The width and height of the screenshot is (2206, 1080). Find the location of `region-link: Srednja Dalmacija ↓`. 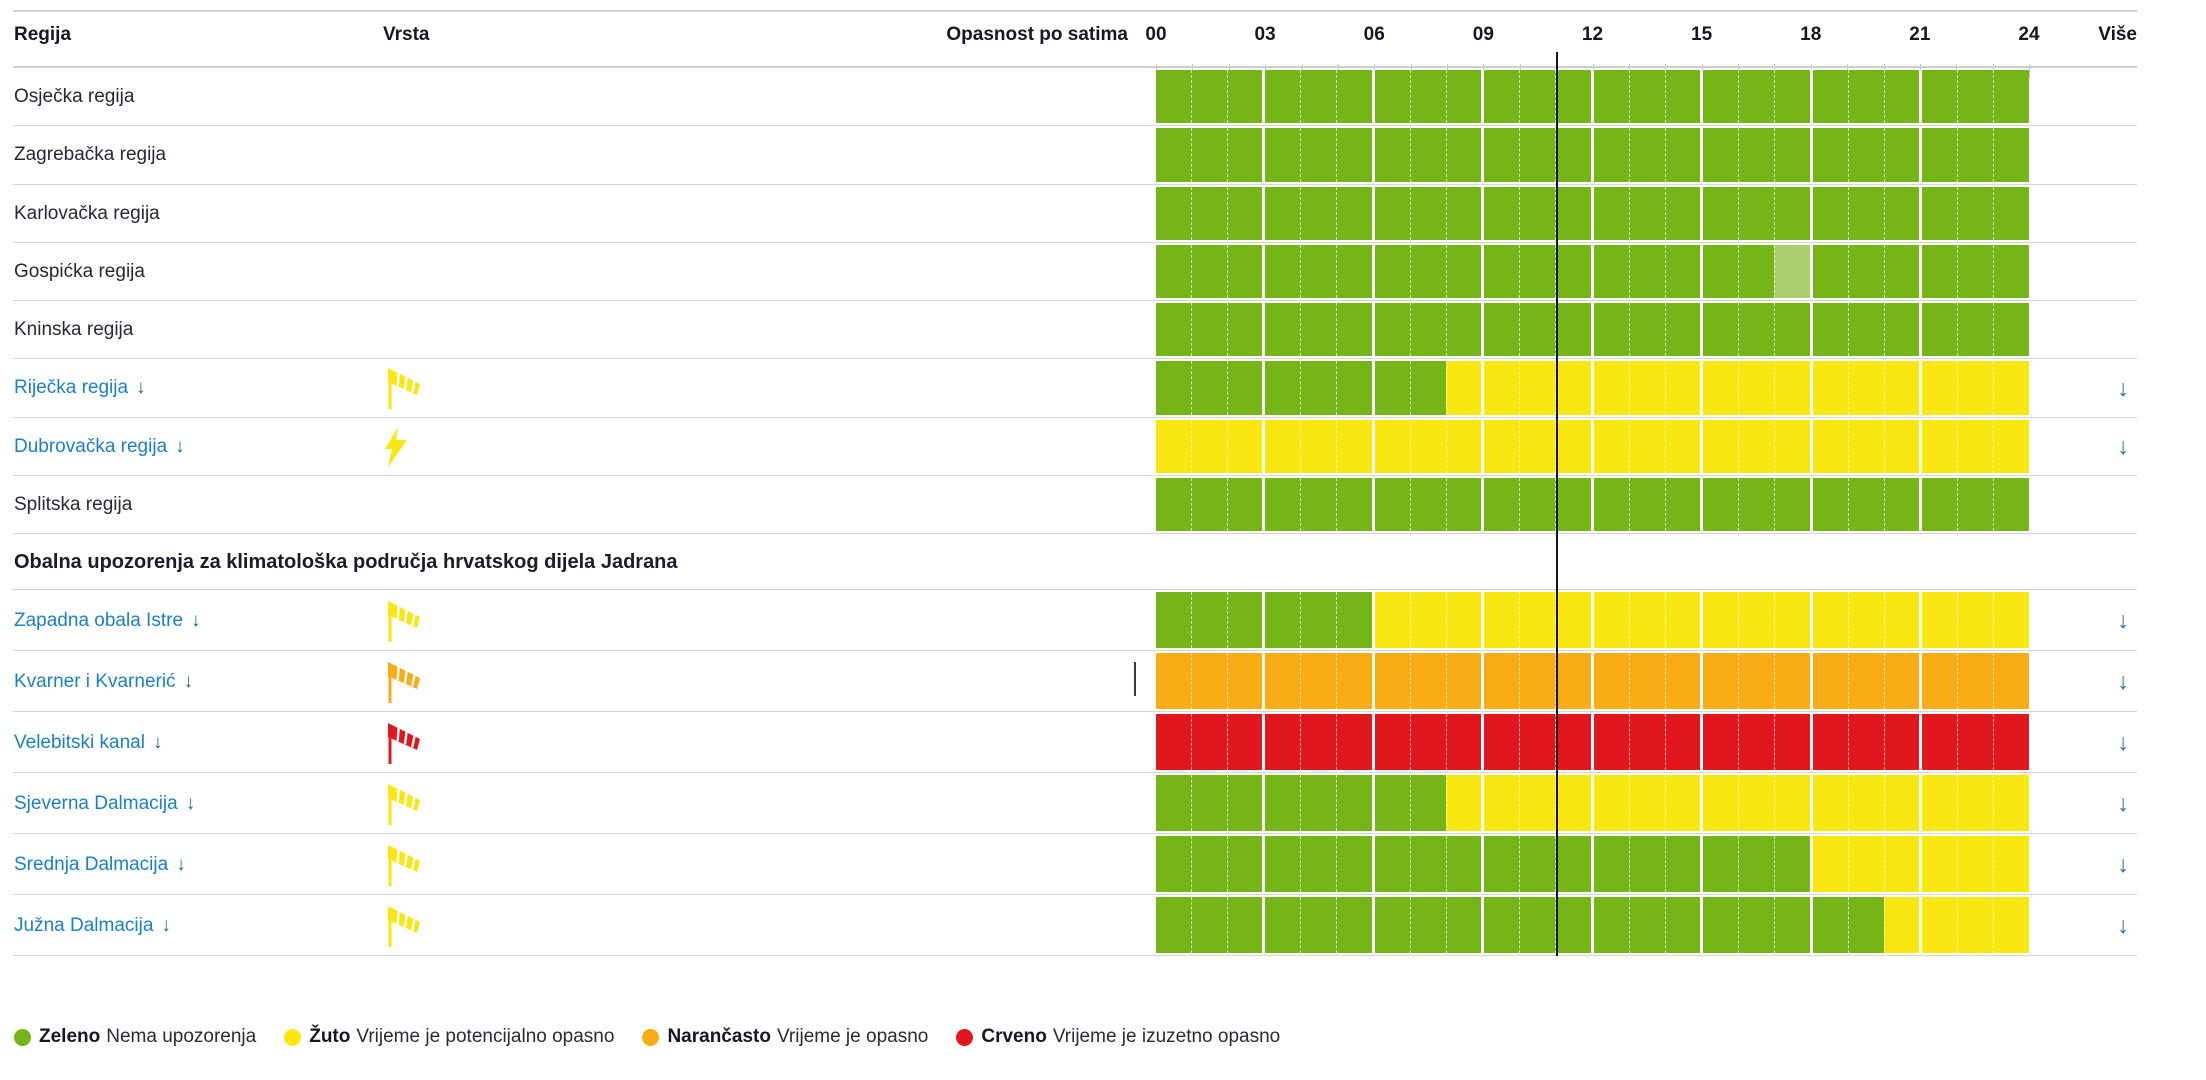

region-link: Srednja Dalmacija ↓ is located at coordinates (100, 864).